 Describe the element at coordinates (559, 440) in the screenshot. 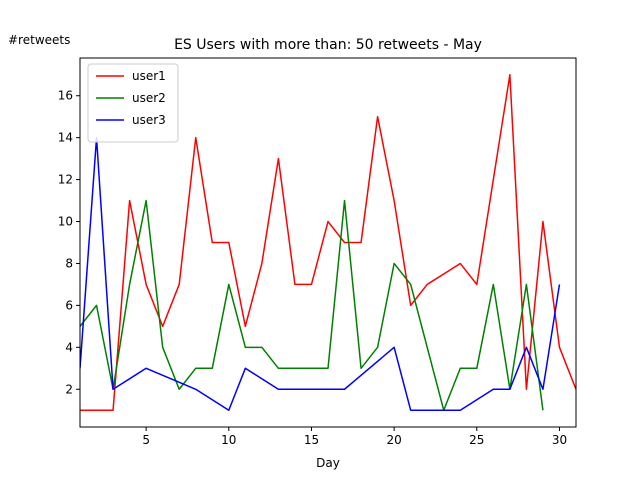

I see `x-tick-label: 30` at that location.